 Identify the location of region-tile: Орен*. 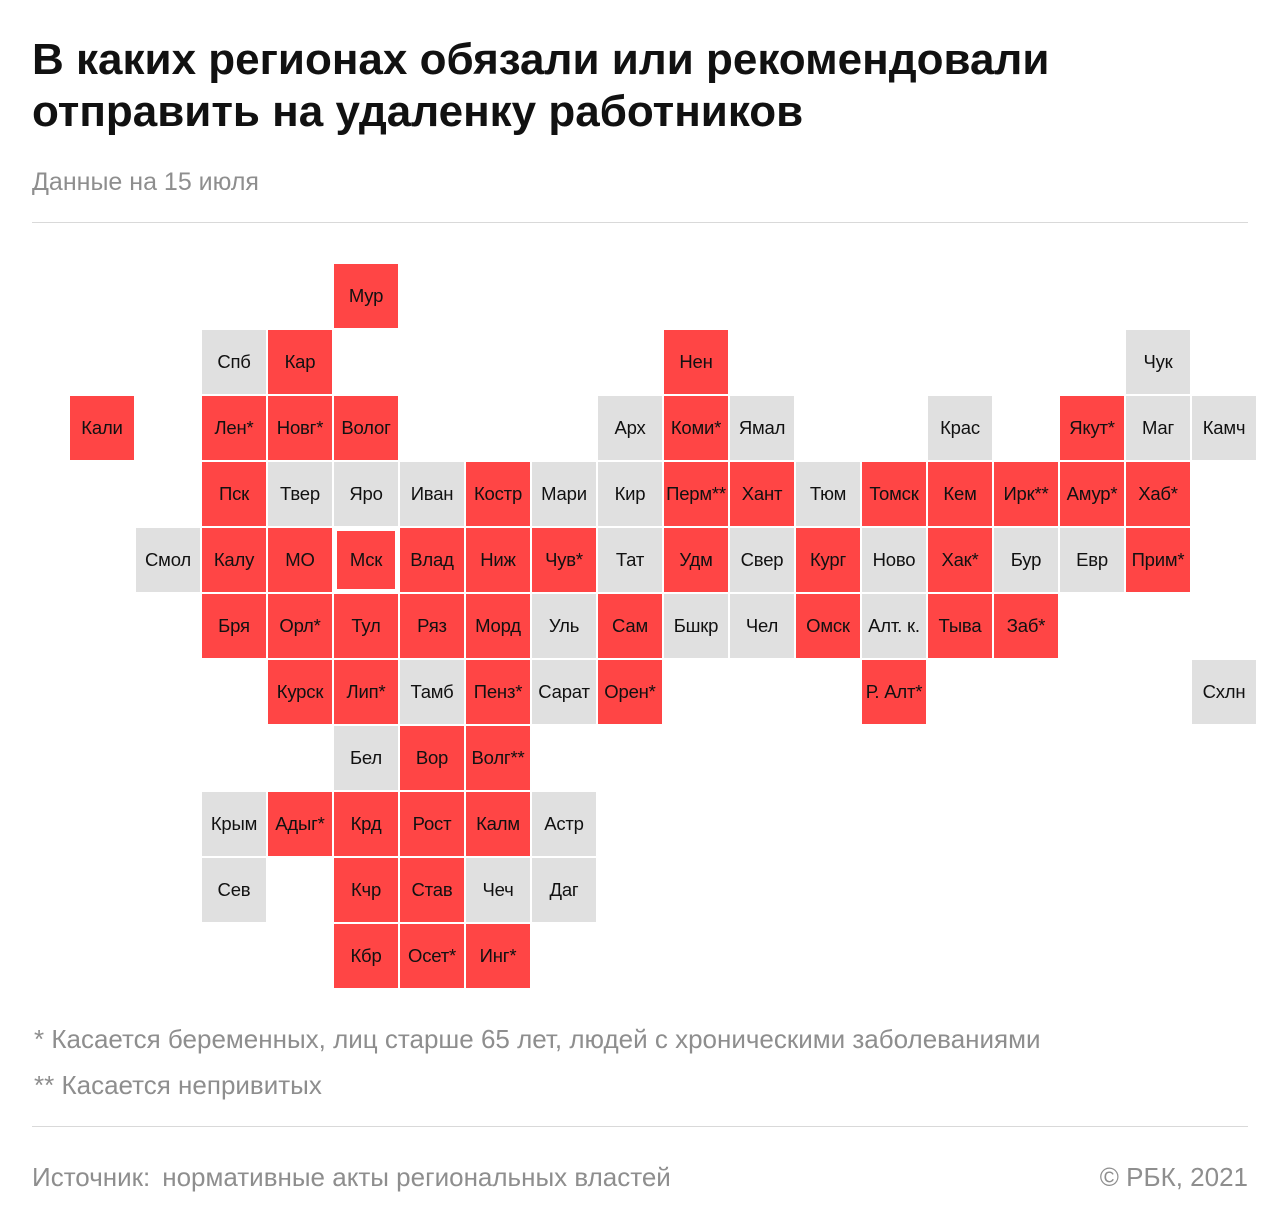
(630, 692).